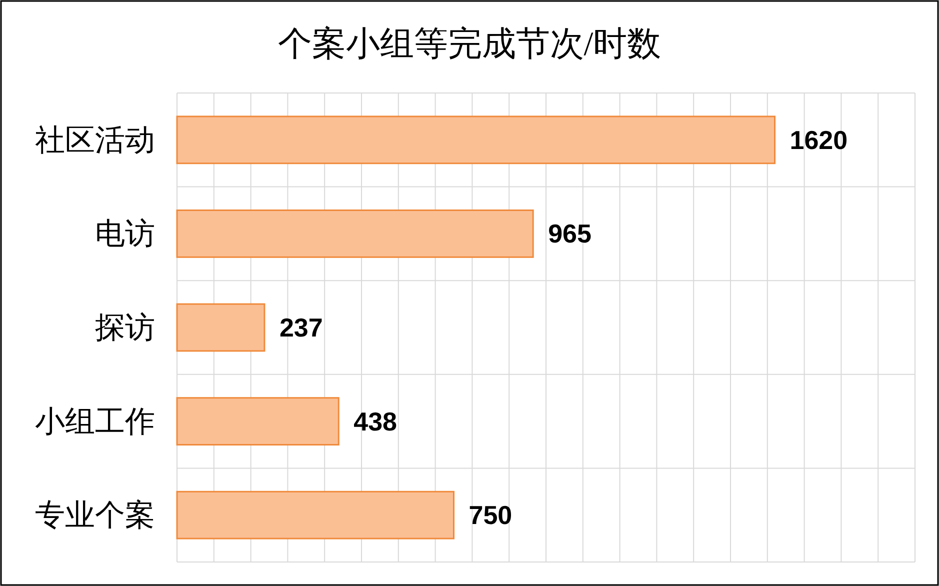 This screenshot has width=939, height=586. What do you see at coordinates (125, 234) in the screenshot?
I see `y-tick-label: 电访` at bounding box center [125, 234].